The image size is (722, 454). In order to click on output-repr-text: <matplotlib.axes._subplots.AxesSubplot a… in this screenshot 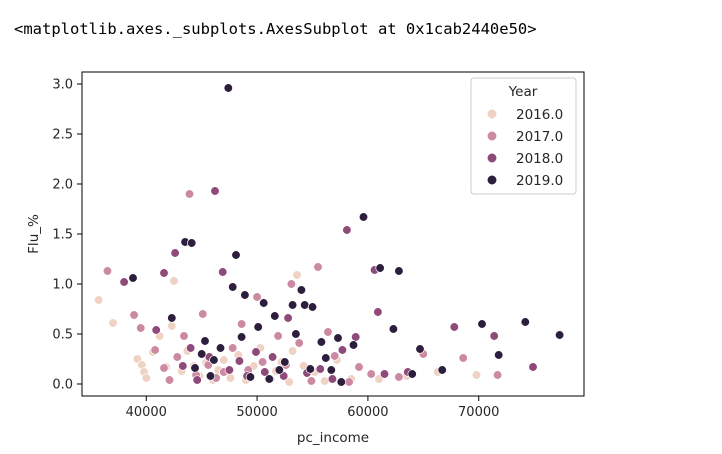, I will do `click(275, 29)`.